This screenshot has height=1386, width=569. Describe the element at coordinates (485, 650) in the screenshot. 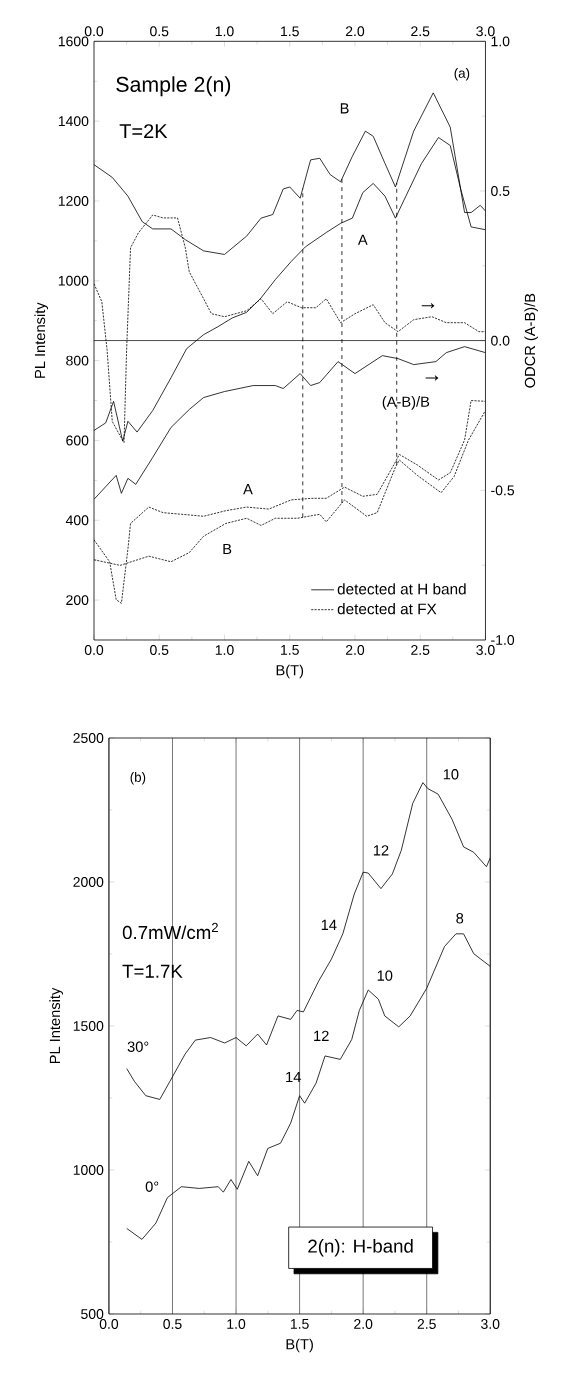

I see `x2-tick-label: 3.0` at that location.